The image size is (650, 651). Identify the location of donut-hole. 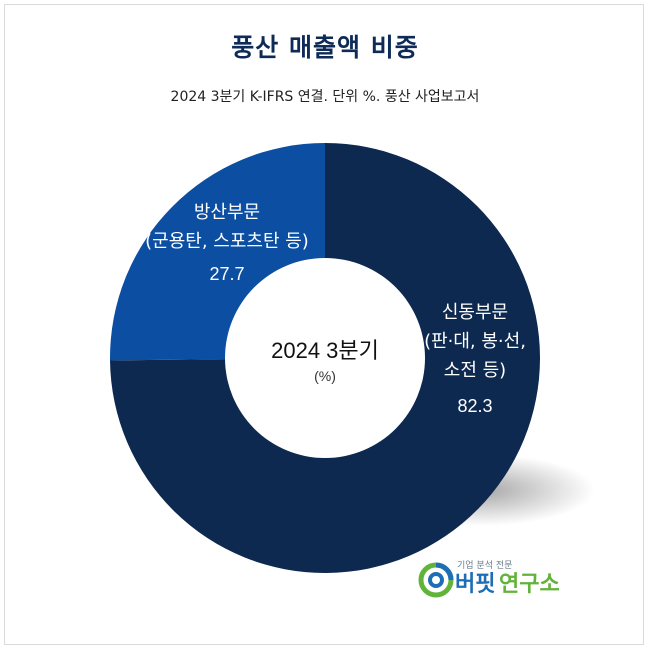
(325, 358).